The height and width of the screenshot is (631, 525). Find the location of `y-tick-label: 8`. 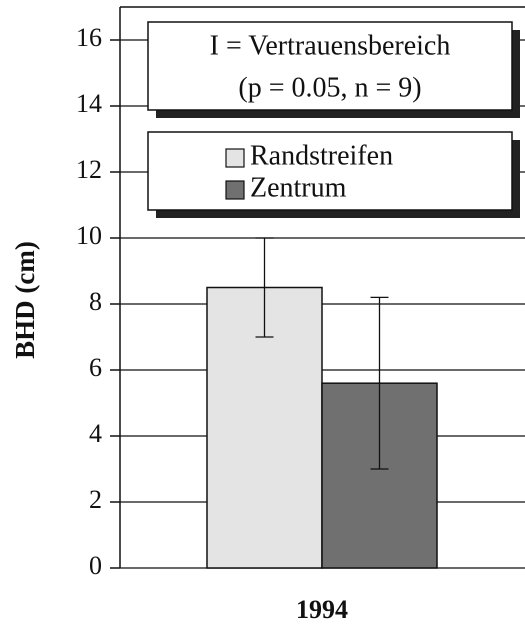

y-tick-label: 8 is located at coordinates (95, 301).